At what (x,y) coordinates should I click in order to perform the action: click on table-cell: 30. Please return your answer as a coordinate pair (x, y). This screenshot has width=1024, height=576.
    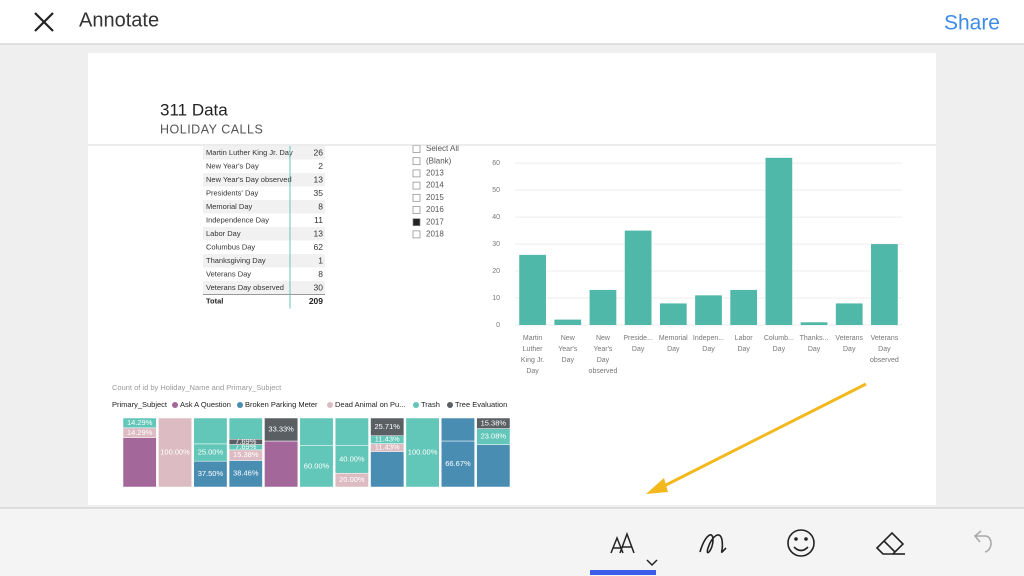
    Looking at the image, I should click on (319, 287).